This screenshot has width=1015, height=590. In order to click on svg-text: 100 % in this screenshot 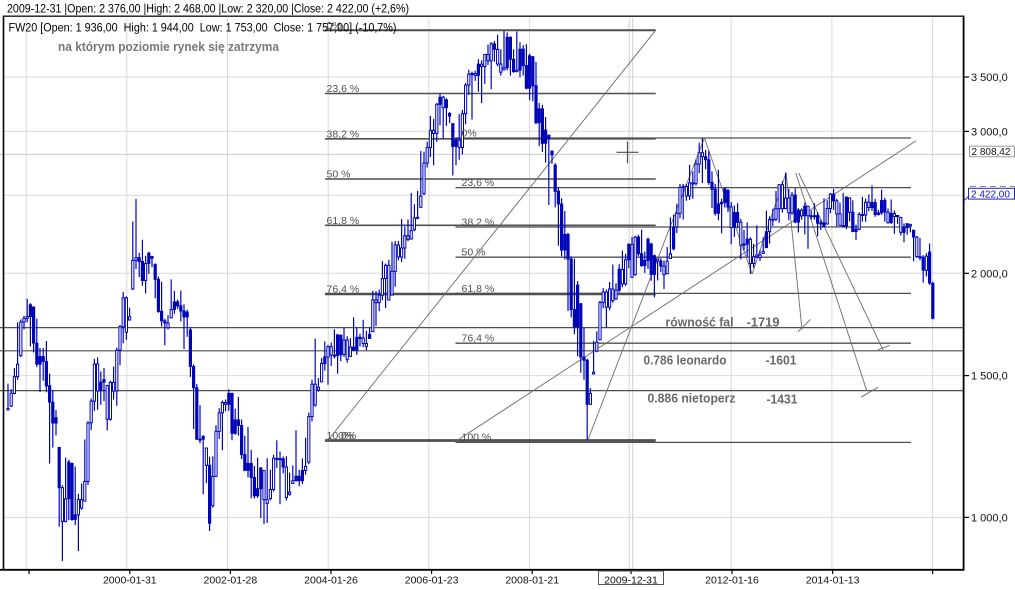, I will do `click(477, 438)`.